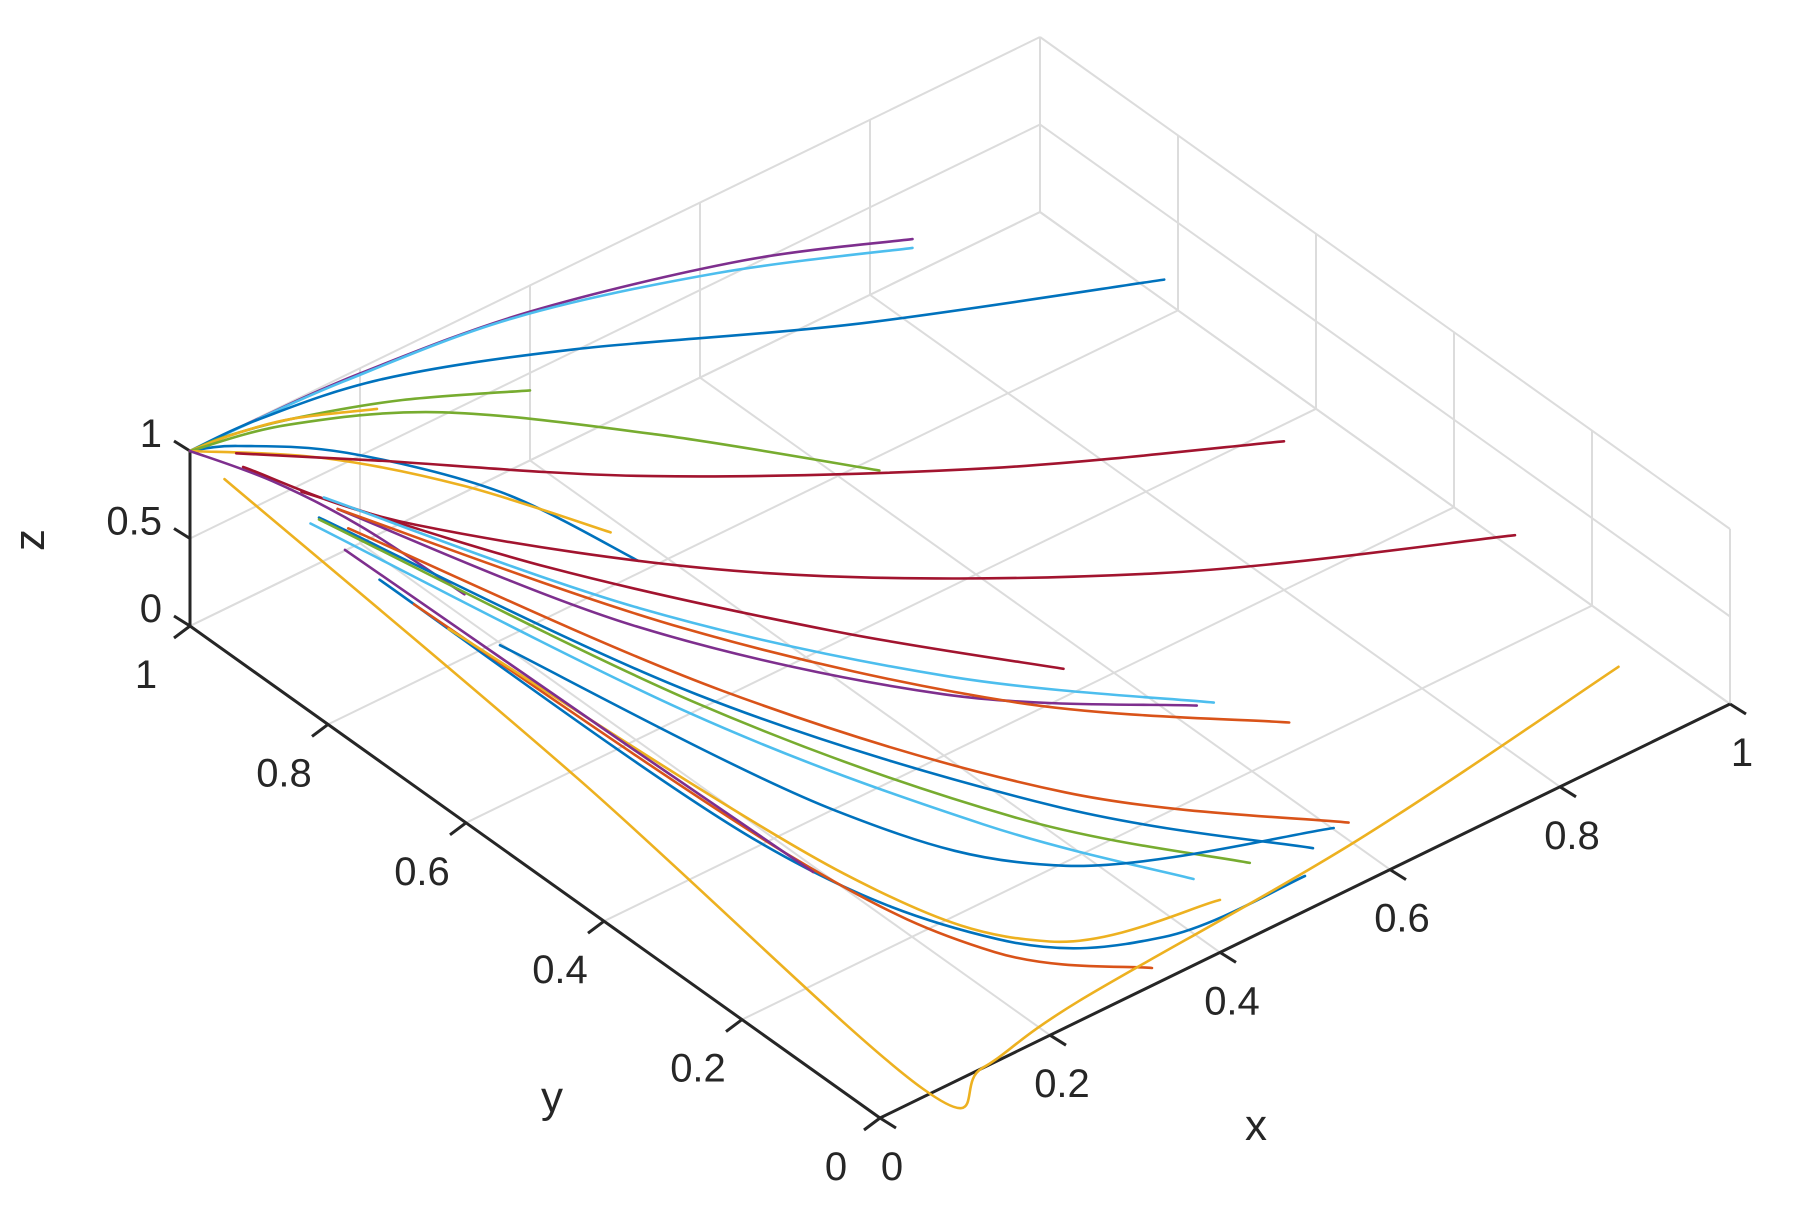  Describe the element at coordinates (892, 1167) in the screenshot. I see `x-tick-label: 0` at that location.